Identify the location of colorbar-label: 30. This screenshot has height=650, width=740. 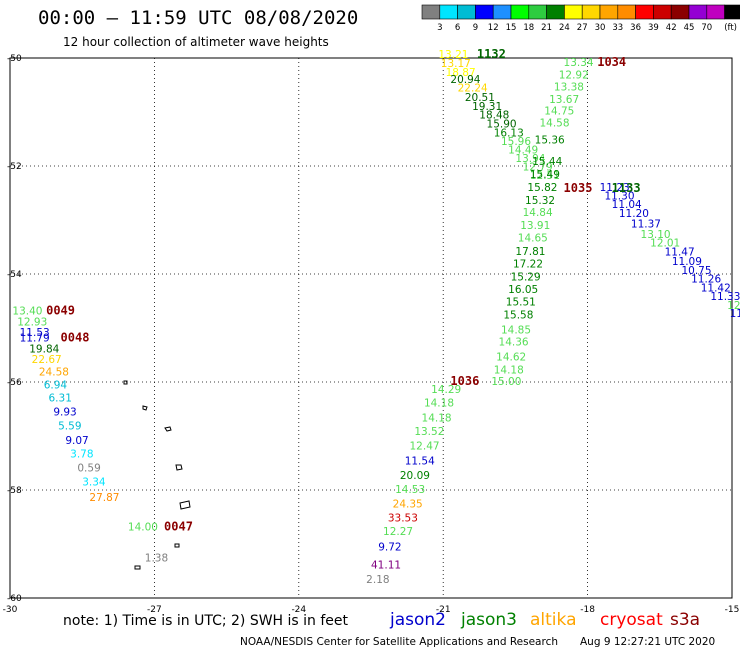
(600, 28).